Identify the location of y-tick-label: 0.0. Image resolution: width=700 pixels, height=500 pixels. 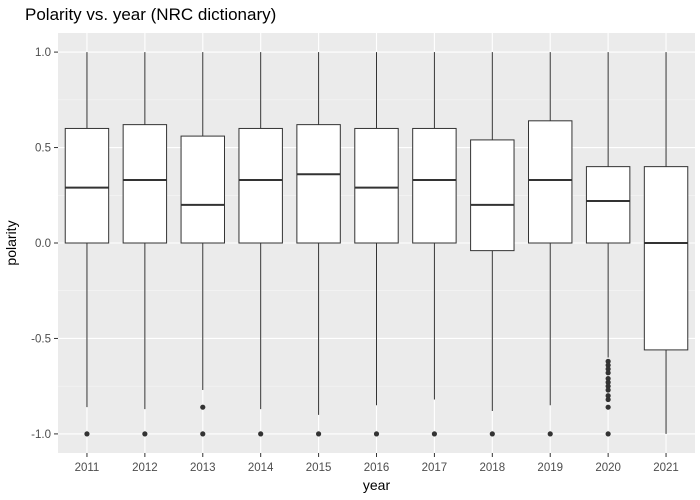
(43, 244).